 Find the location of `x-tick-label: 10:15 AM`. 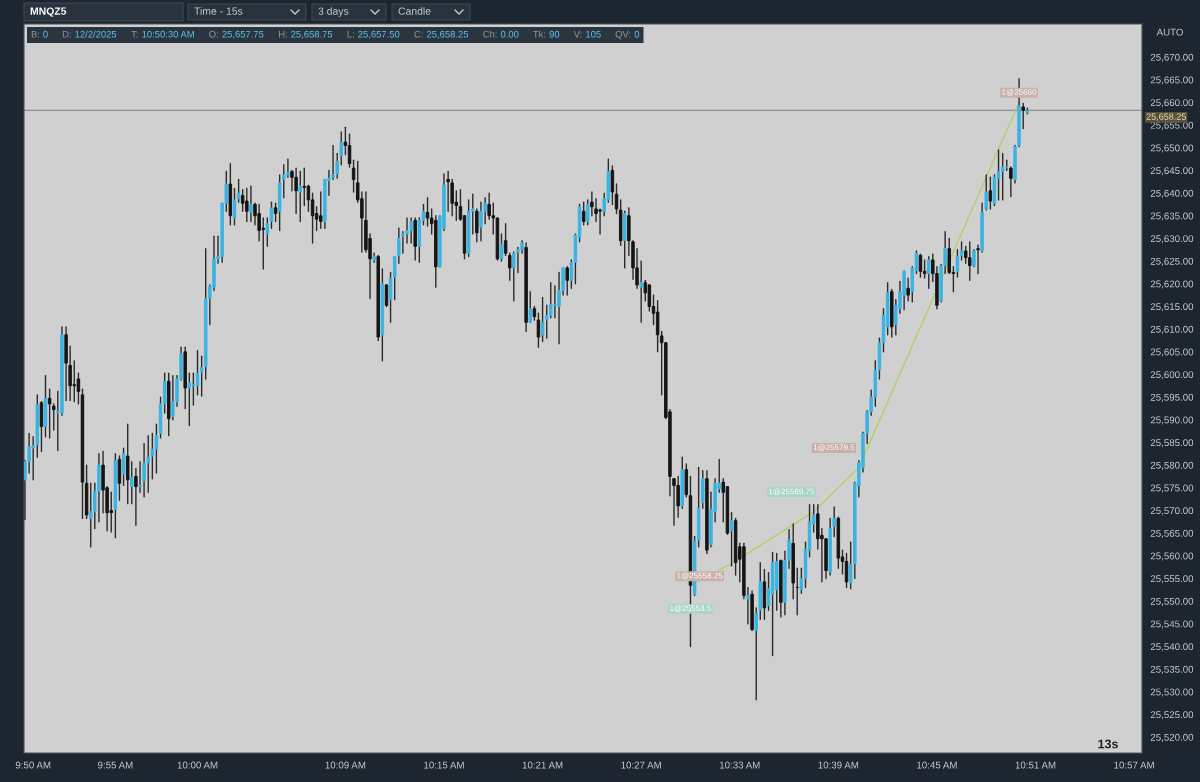

x-tick-label: 10:15 AM is located at coordinates (444, 765).